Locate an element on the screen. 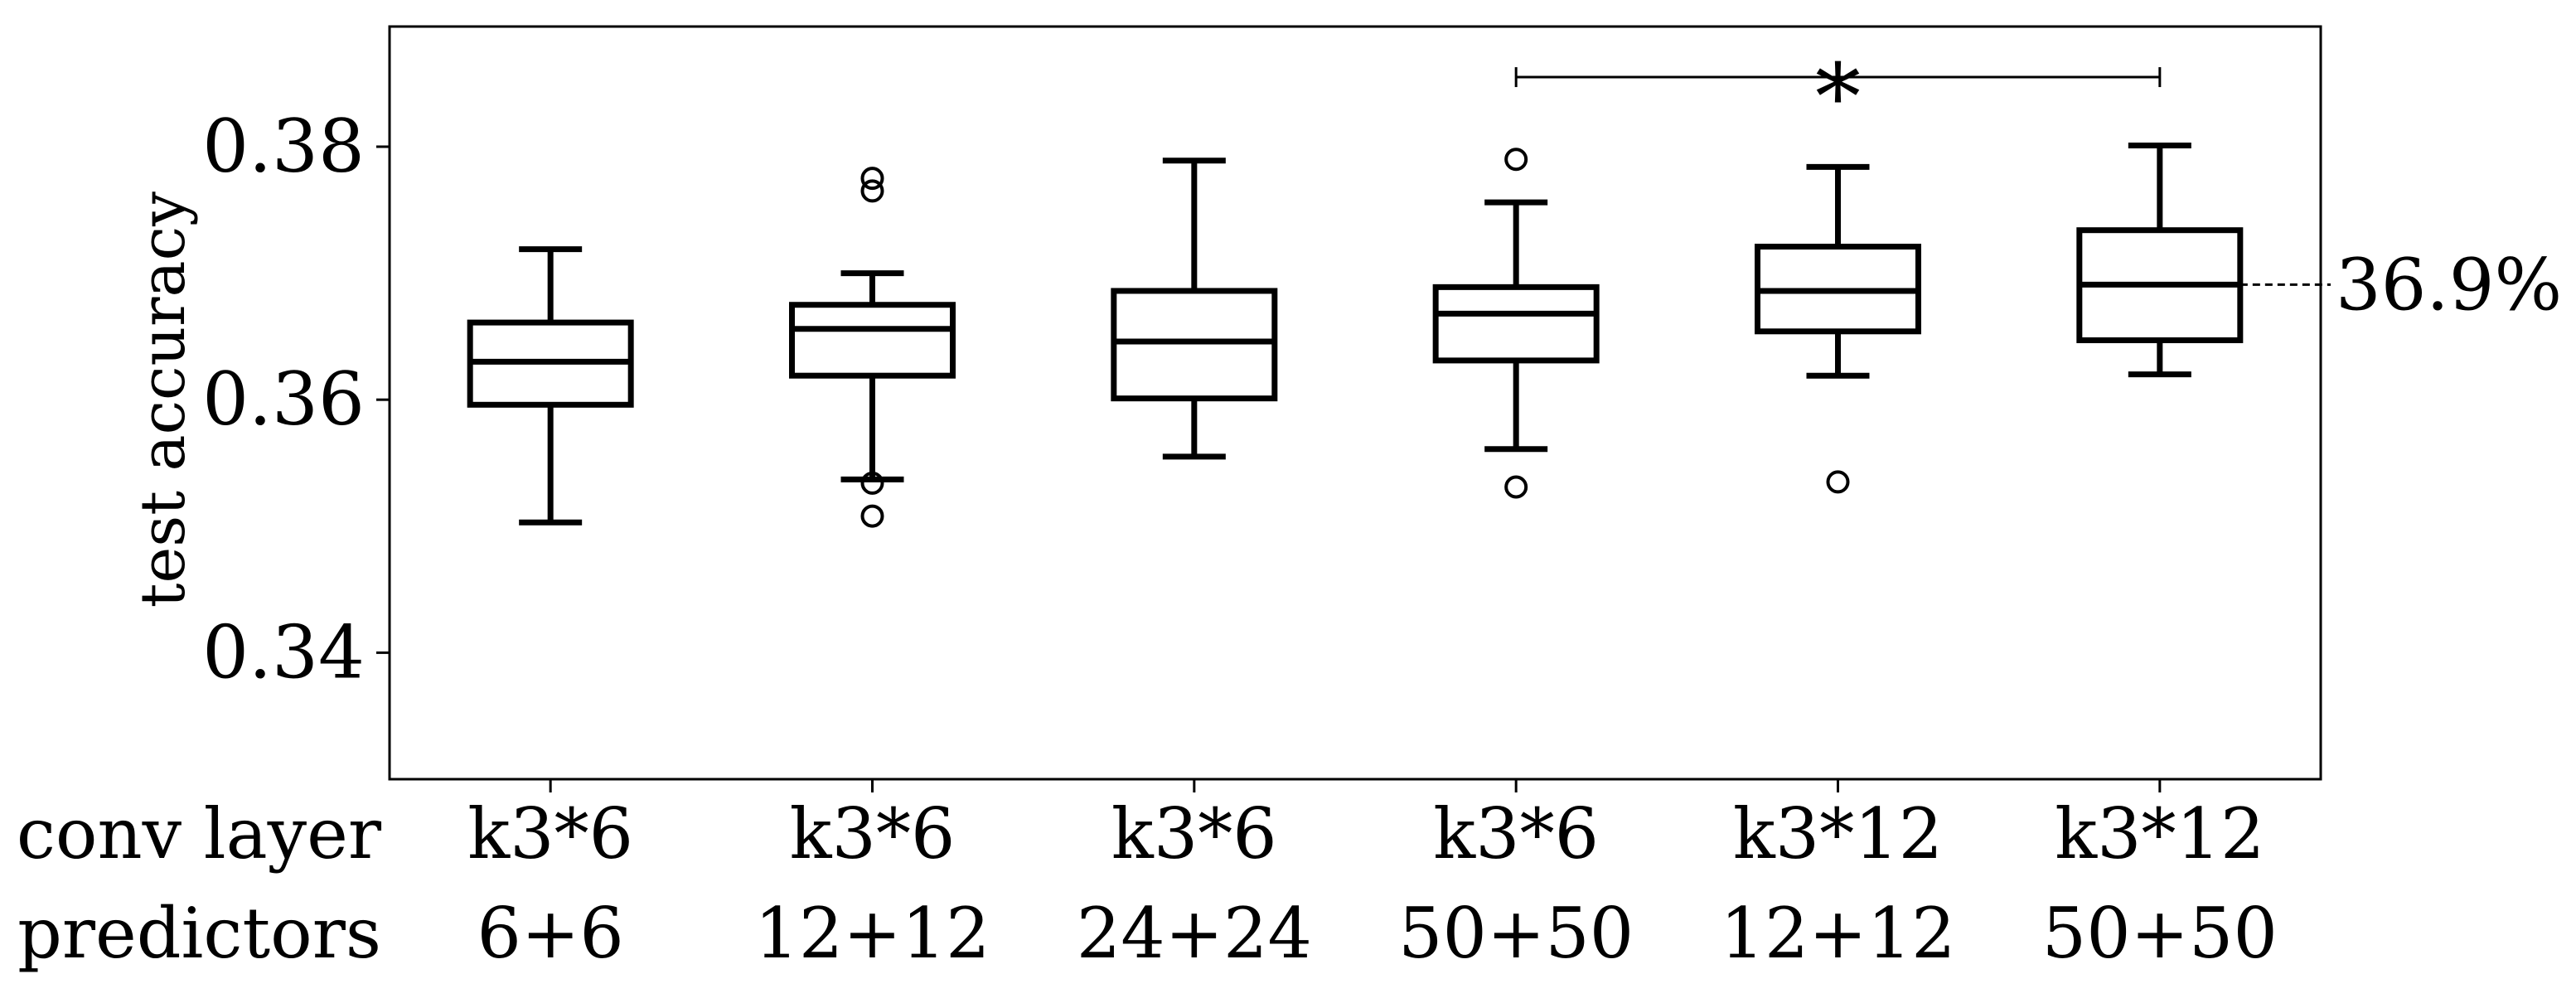  category-predictors-label: 6+6 is located at coordinates (550, 933).